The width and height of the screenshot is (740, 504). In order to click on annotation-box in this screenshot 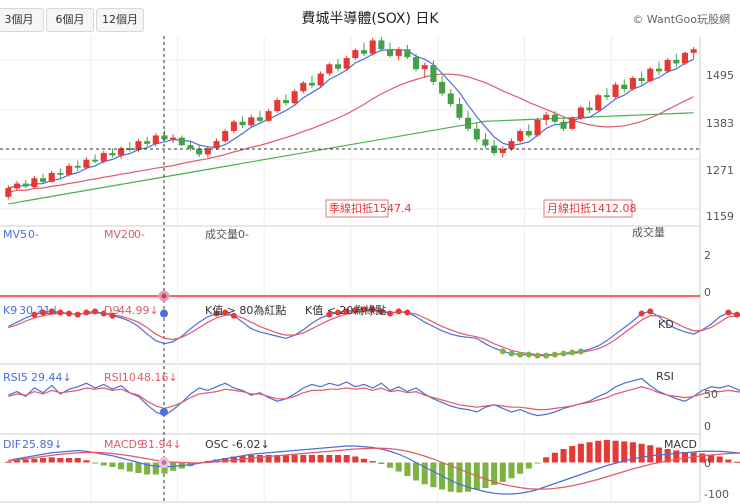, I will do `click(588, 208)`.